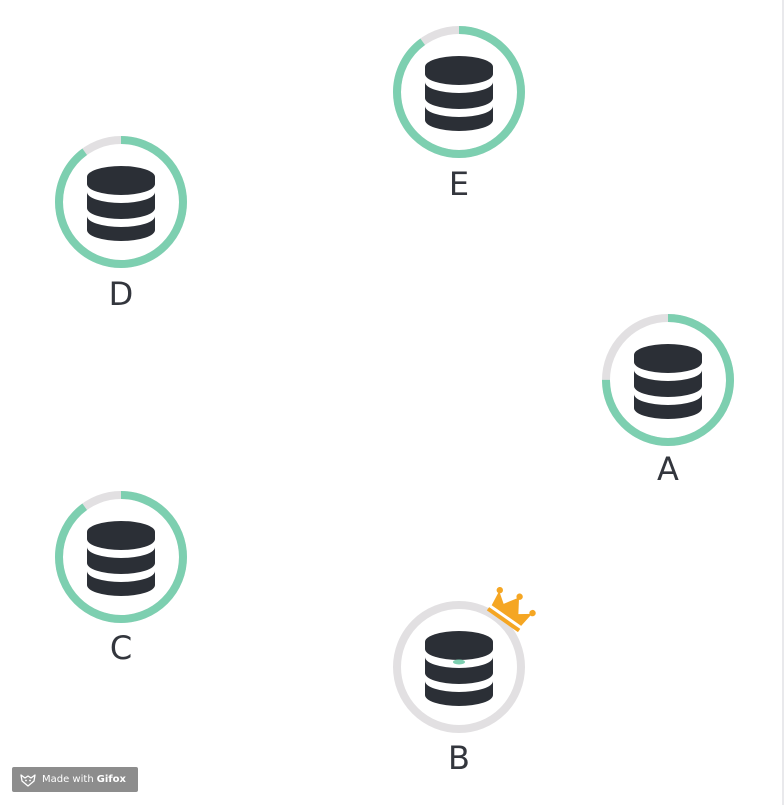 Image resolution: width=784 pixels, height=805 pixels. Describe the element at coordinates (121, 294) in the screenshot. I see `node-label: D` at that location.